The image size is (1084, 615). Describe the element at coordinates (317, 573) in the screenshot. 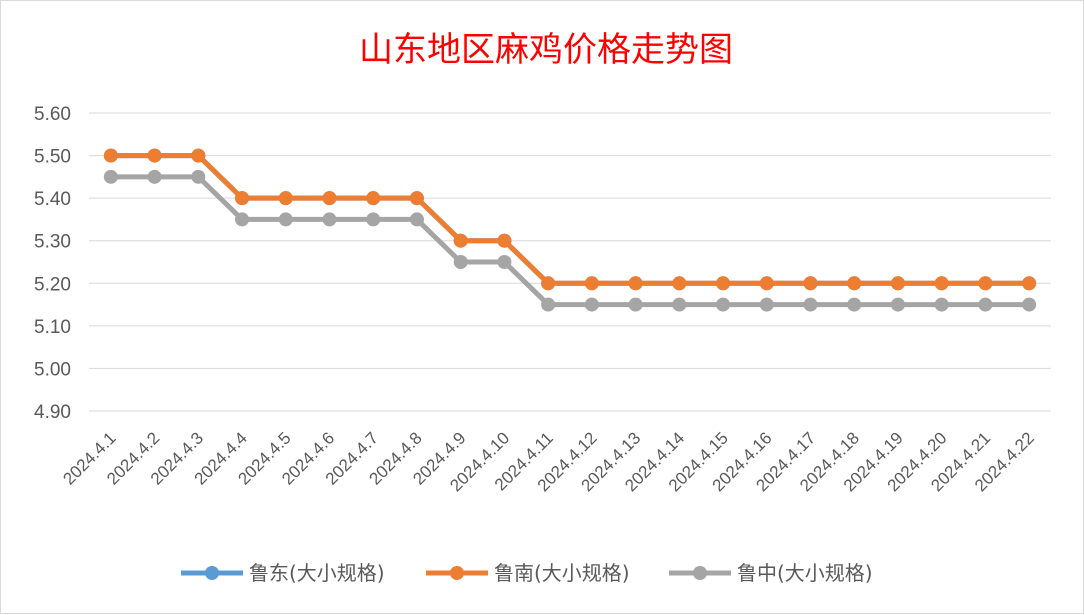

I see `legend-label: 鲁东(大小规格)` at that location.